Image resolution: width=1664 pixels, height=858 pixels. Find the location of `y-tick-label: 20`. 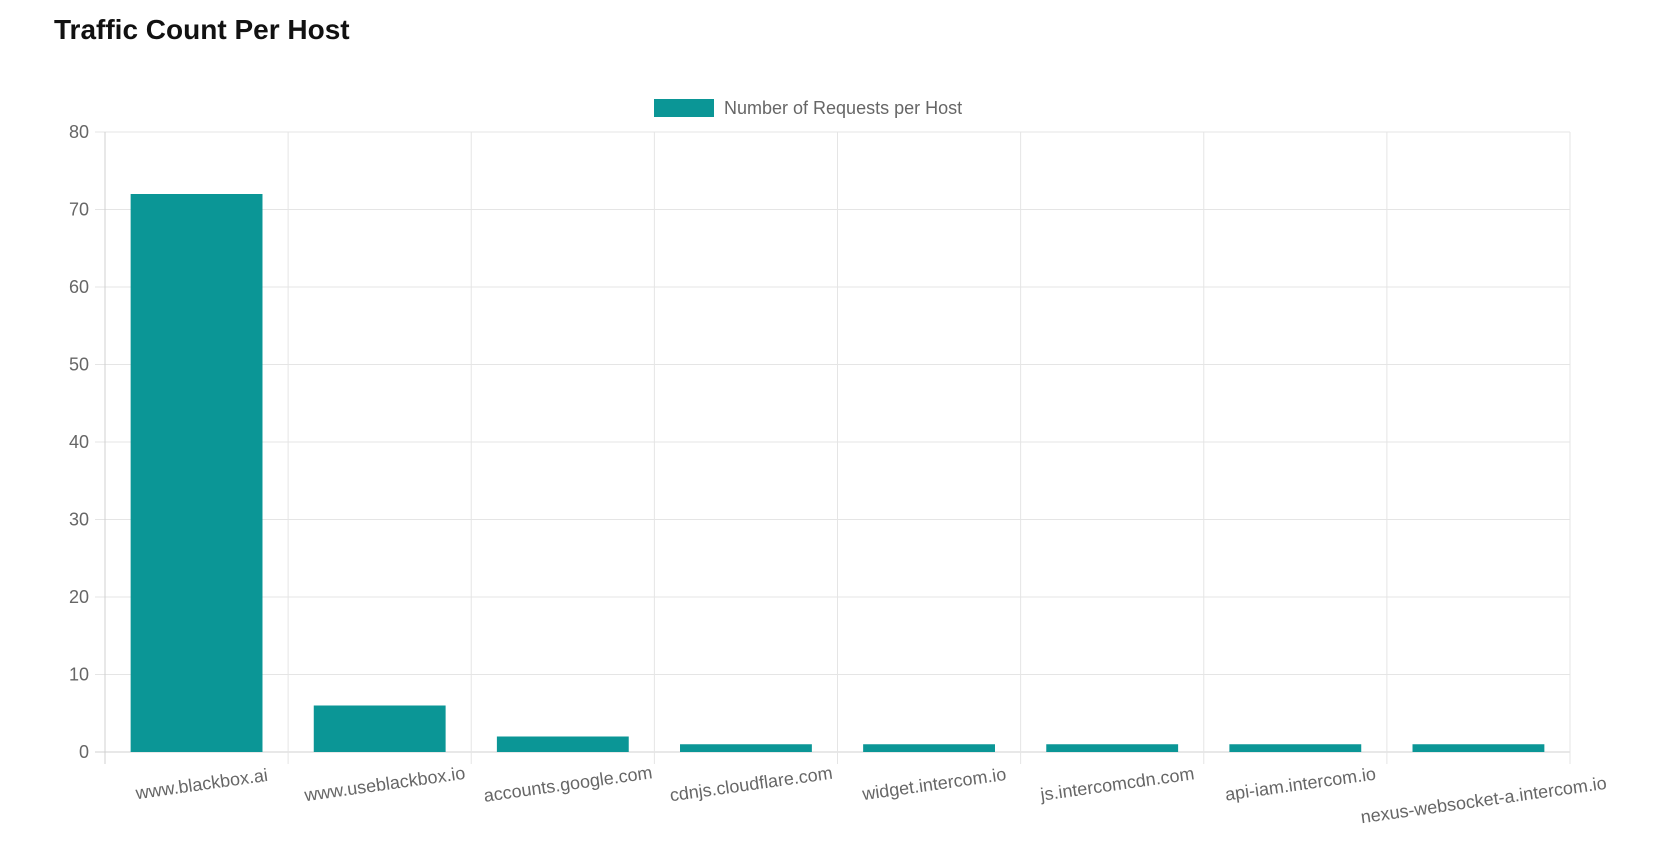

y-tick-label: 20 is located at coordinates (79, 597).